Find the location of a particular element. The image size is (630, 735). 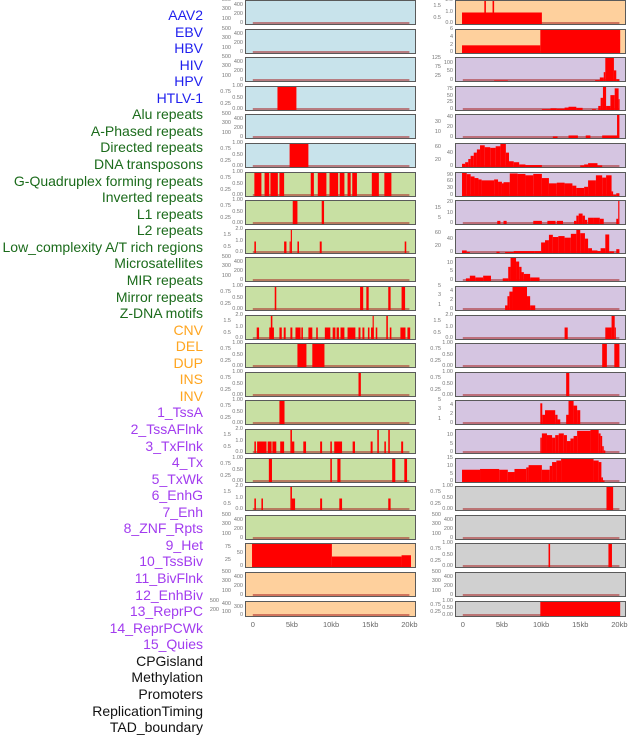

track-label: CNV is located at coordinates (188, 329).